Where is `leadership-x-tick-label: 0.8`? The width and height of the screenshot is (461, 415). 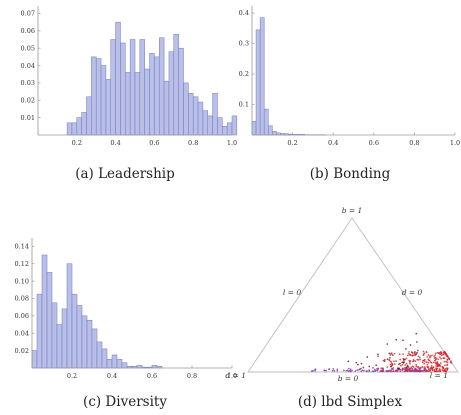 leadership-x-tick-label: 0.8 is located at coordinates (193, 143).